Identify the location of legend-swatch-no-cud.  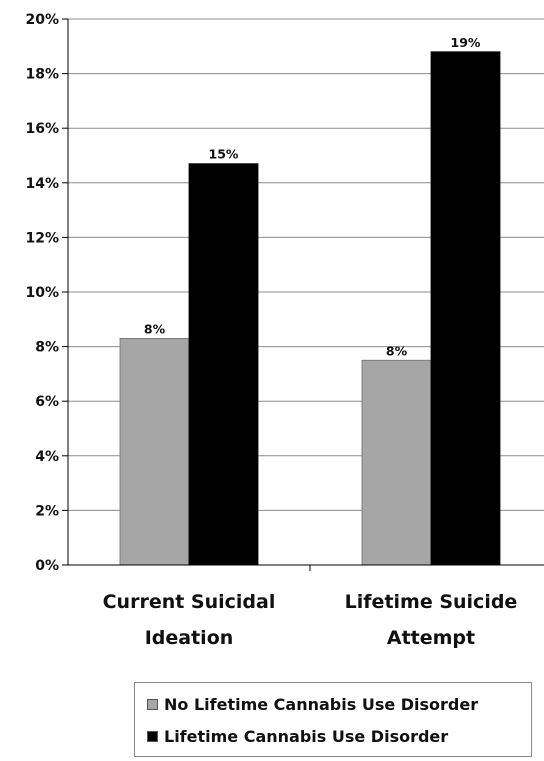
(152, 704).